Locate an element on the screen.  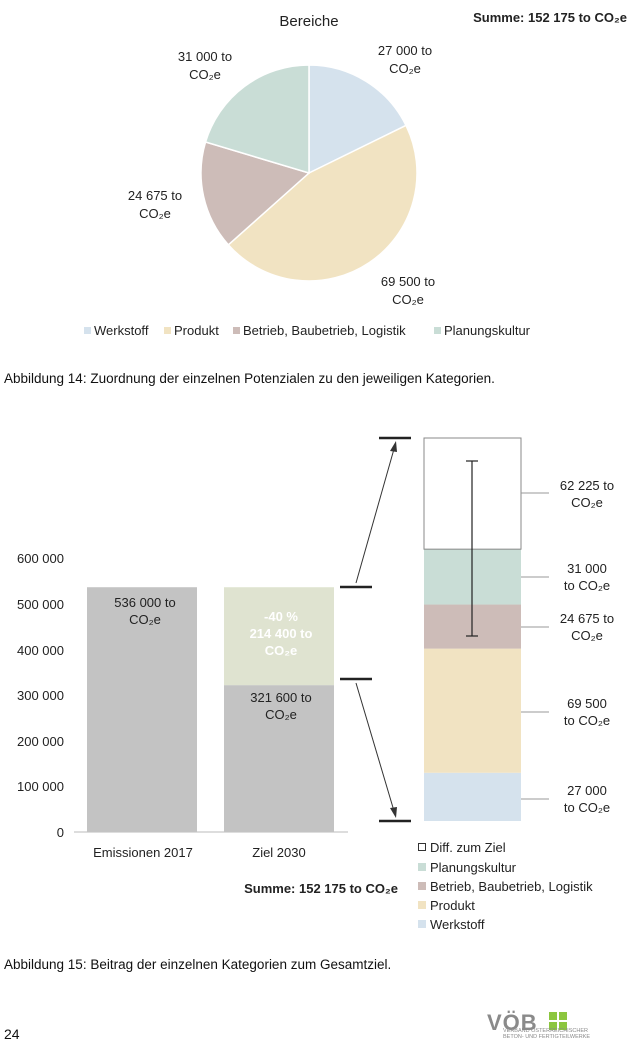
pie-label-betrieb-1: 24 675 to is located at coordinates (155, 195).